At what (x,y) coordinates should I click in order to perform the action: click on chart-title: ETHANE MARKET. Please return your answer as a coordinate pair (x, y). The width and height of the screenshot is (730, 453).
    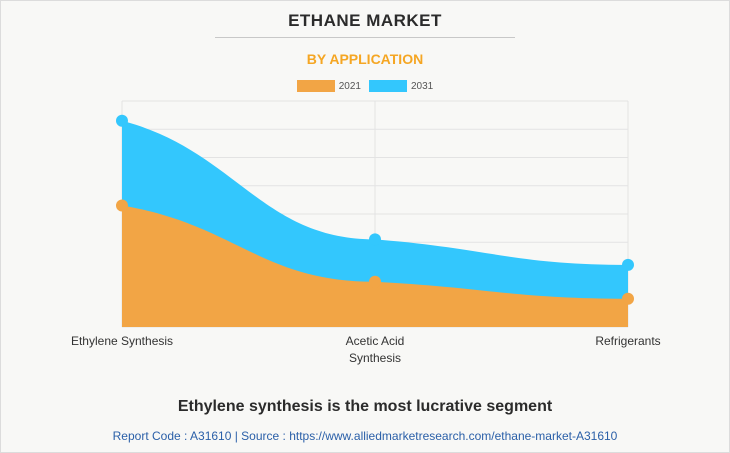
    Looking at the image, I should click on (365, 20).